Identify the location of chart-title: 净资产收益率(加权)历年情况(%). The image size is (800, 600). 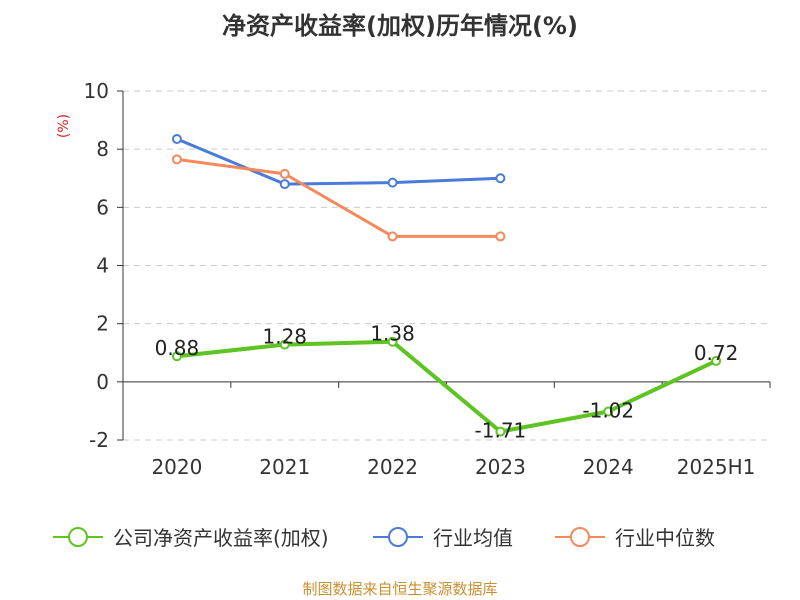
(400, 26).